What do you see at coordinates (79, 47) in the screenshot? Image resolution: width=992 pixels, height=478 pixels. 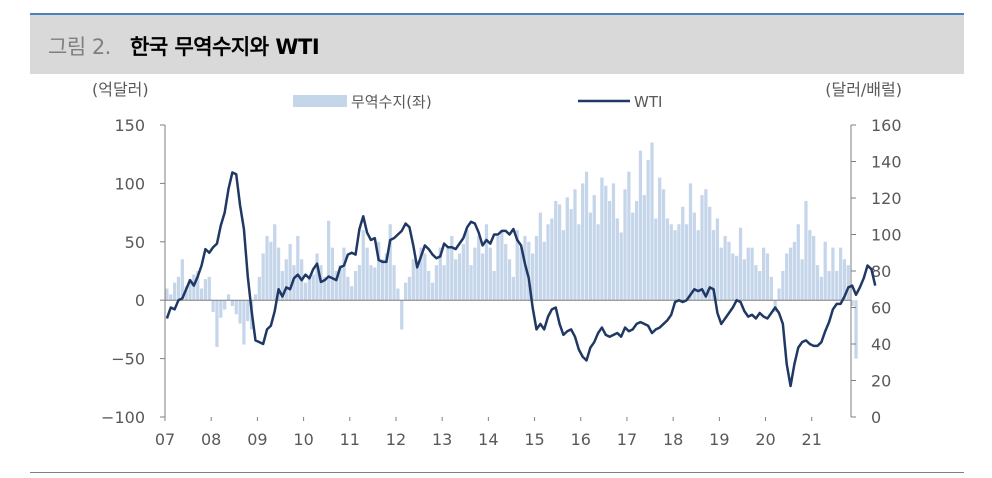 I see `figure-label: 그림 2.` at bounding box center [79, 47].